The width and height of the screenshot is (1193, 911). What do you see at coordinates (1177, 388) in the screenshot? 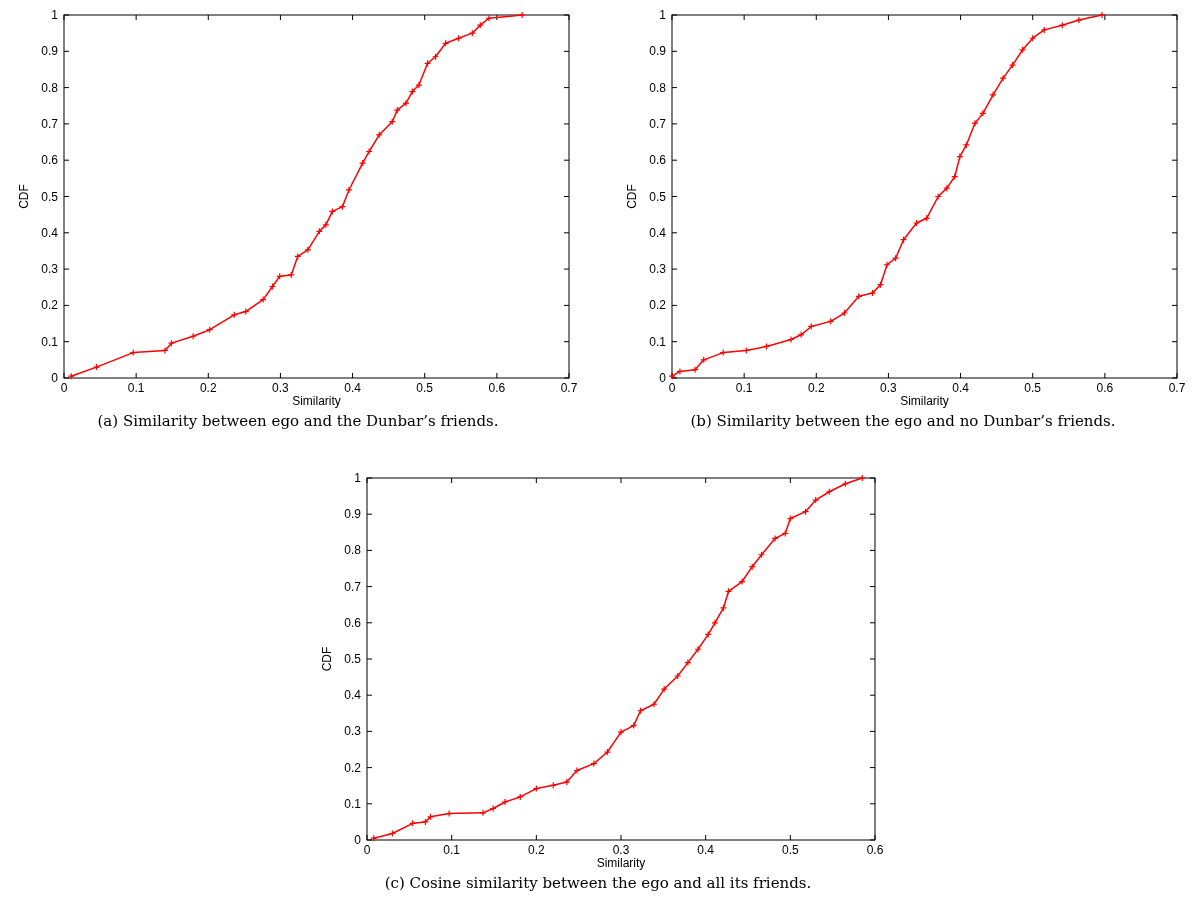
I see `x-tick-label: 0.7` at bounding box center [1177, 388].